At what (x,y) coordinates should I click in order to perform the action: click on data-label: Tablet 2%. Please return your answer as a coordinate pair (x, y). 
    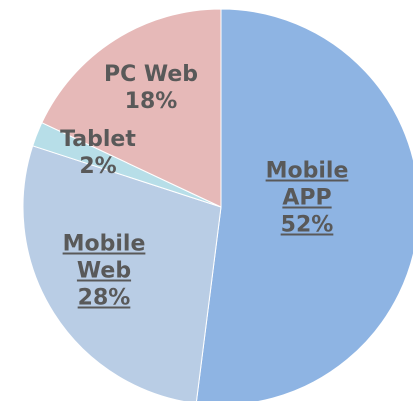
    Looking at the image, I should click on (98, 153).